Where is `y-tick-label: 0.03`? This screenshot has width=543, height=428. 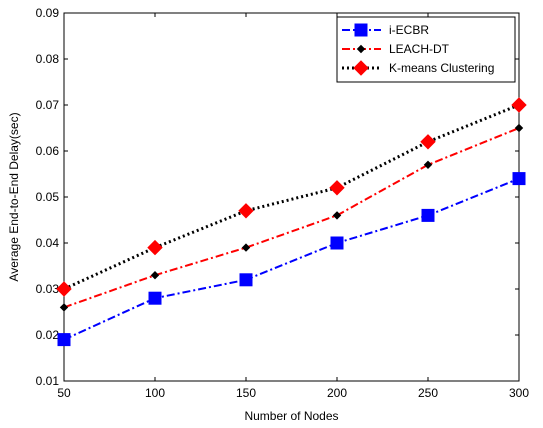
y-tick-label: 0.03 is located at coordinates (48, 289).